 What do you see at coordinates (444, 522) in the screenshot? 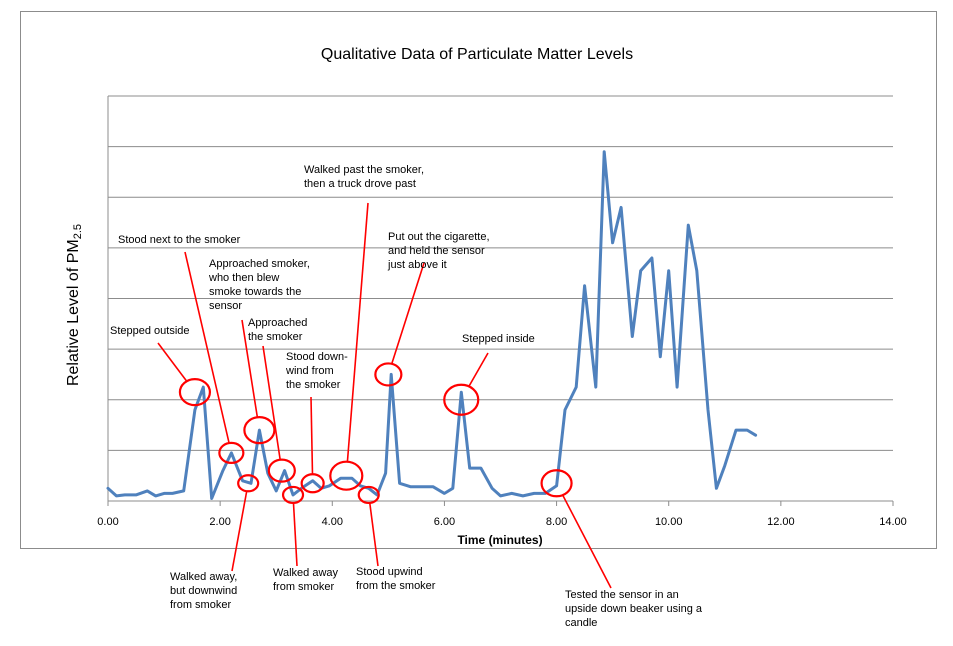
I see `x-tick-label: 6.00` at bounding box center [444, 522].